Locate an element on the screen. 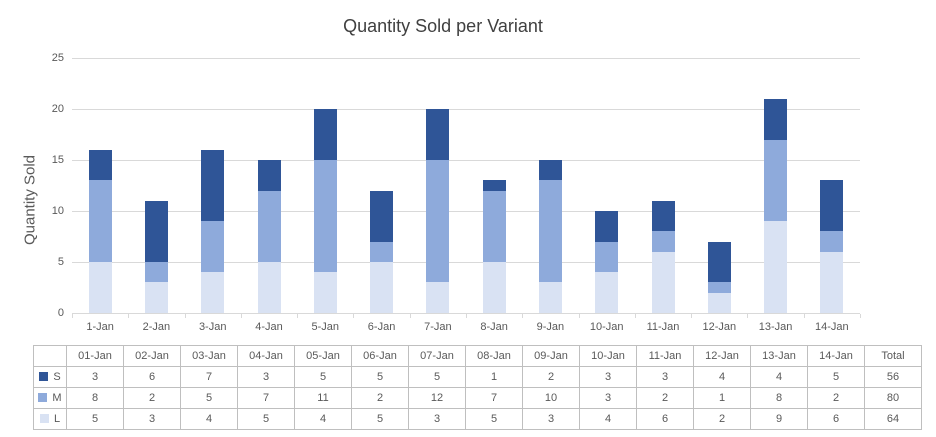 The image size is (936, 437). table-header-cell: 09-Jan is located at coordinates (551, 356).